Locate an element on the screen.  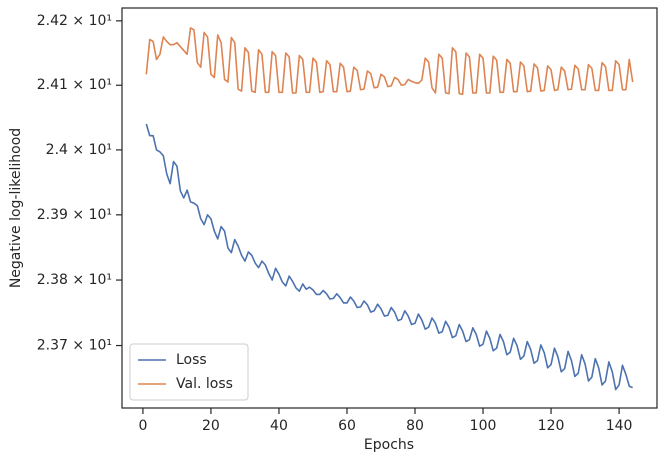
y-tick-label: 2.41 × 10¹ is located at coordinates (74, 85).